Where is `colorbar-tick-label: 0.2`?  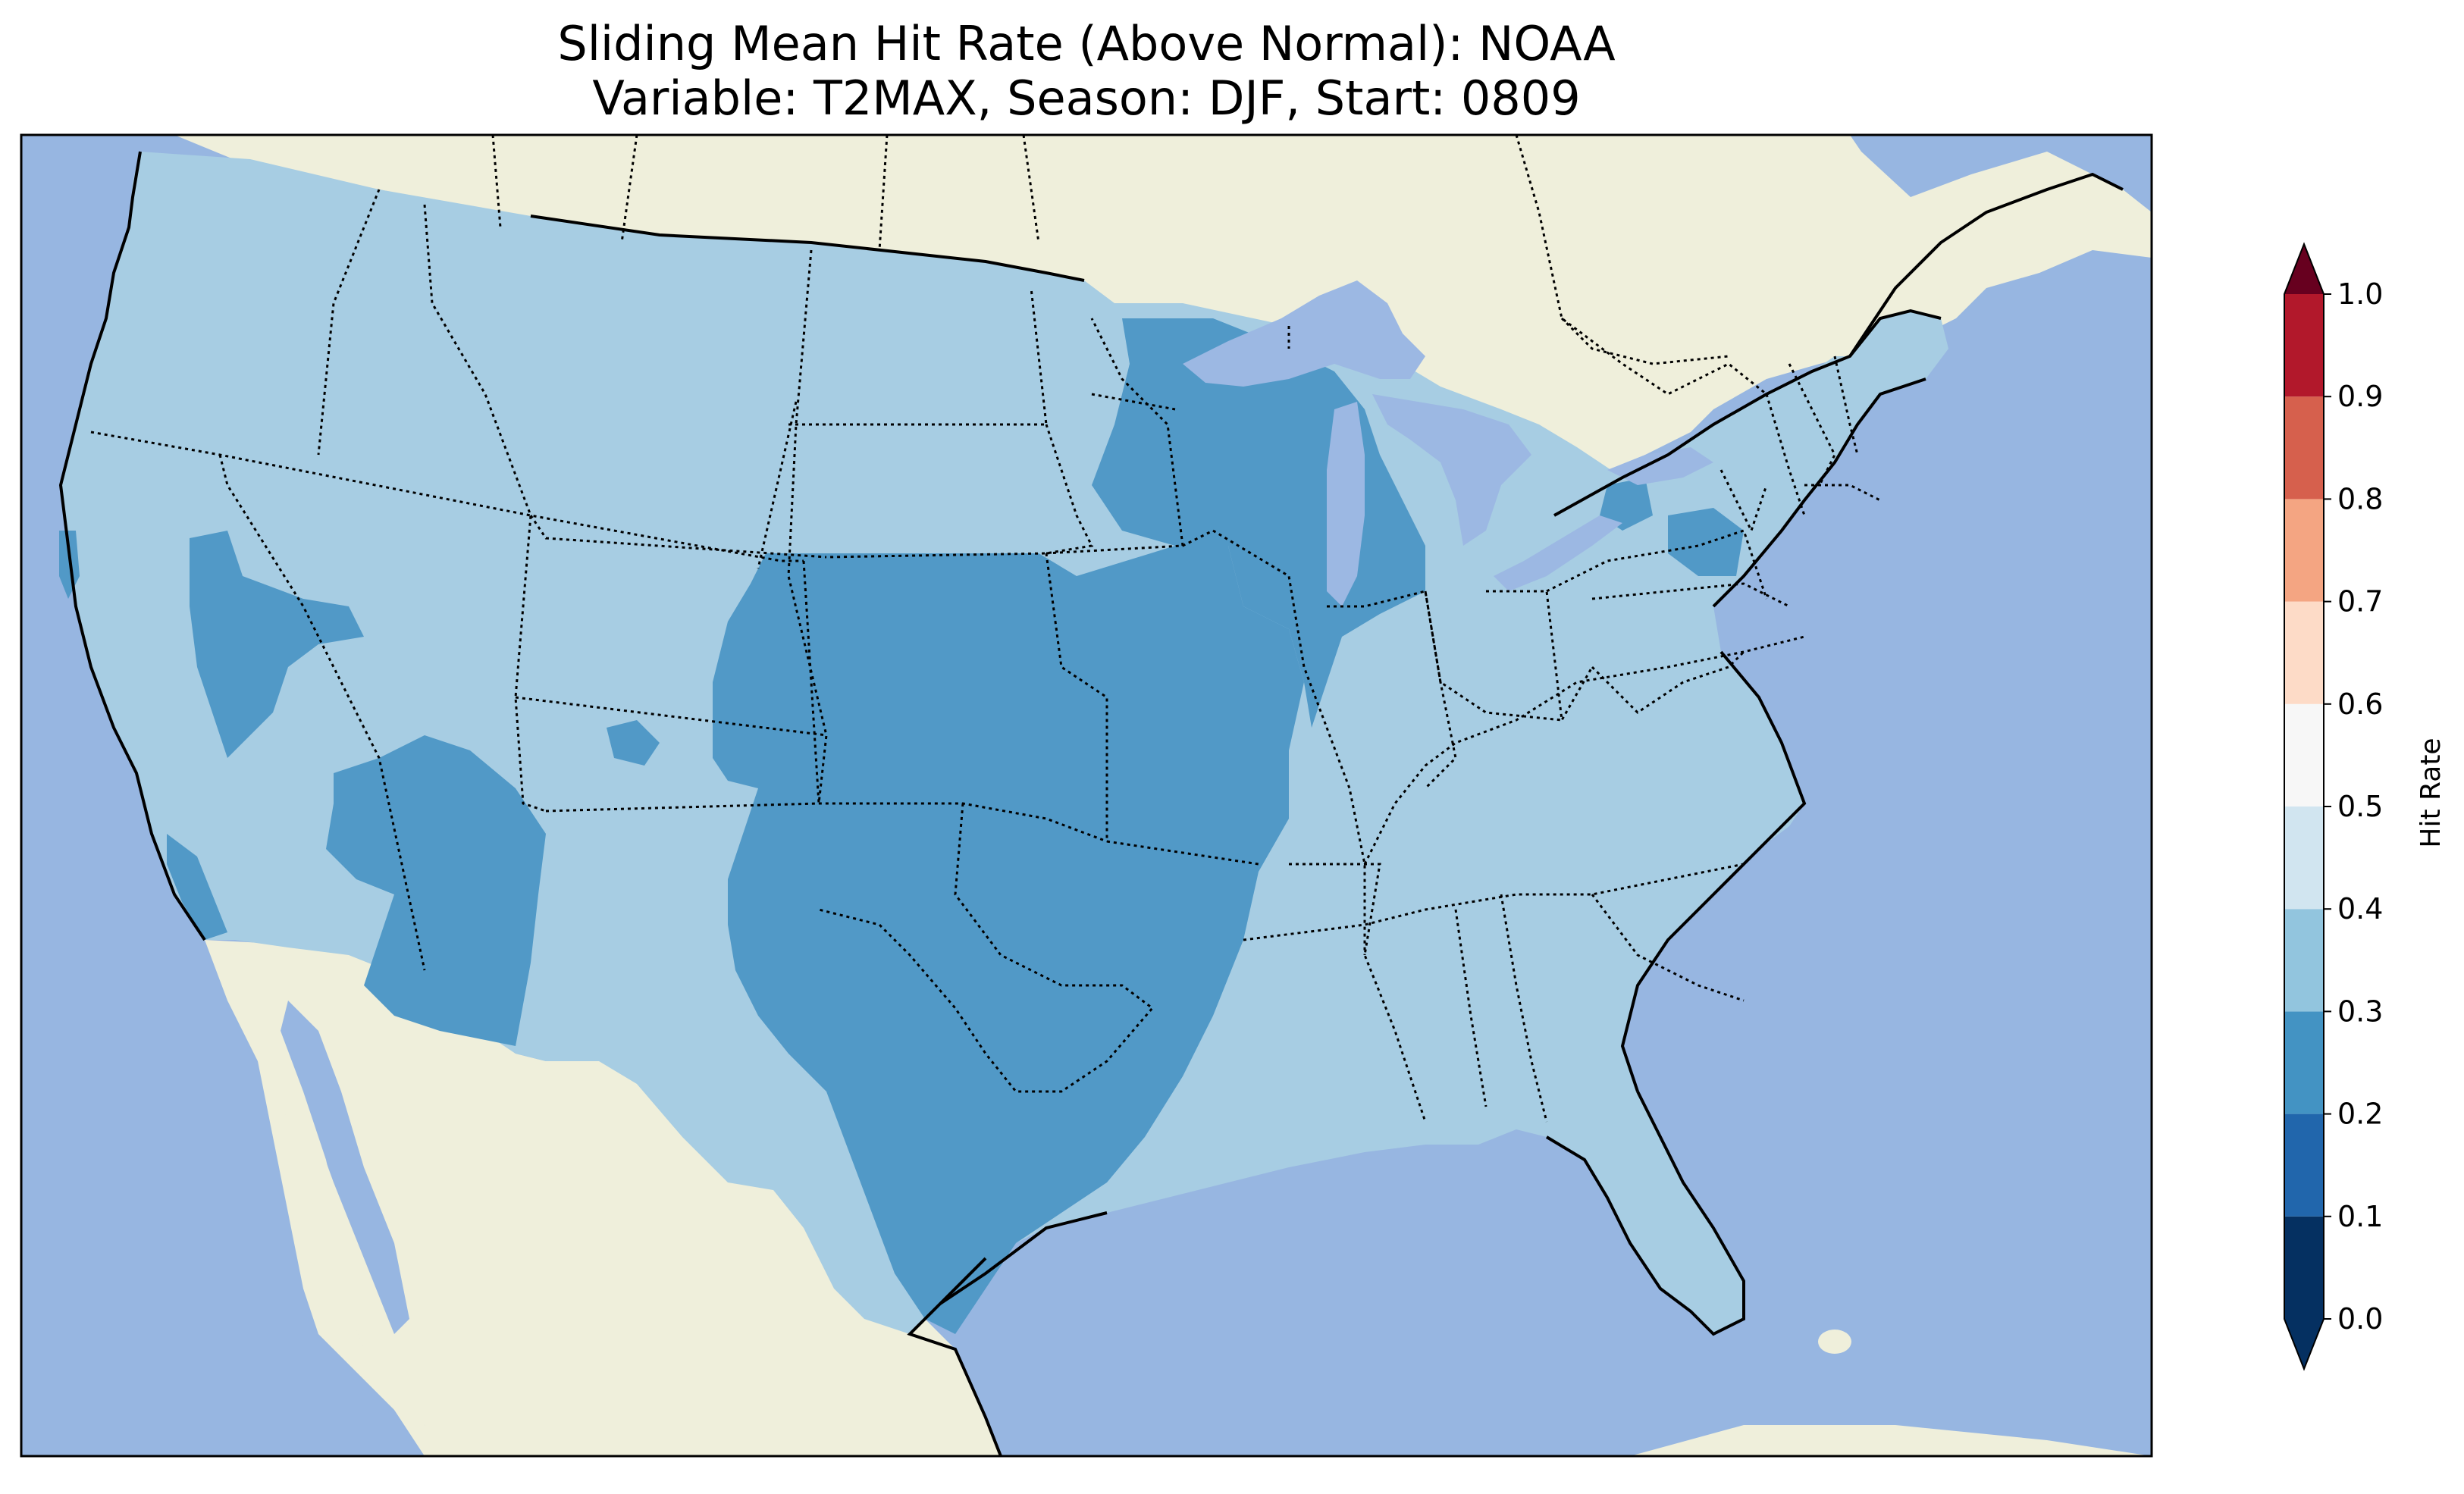
colorbar-tick-label: 0.2 is located at coordinates (2360, 1114).